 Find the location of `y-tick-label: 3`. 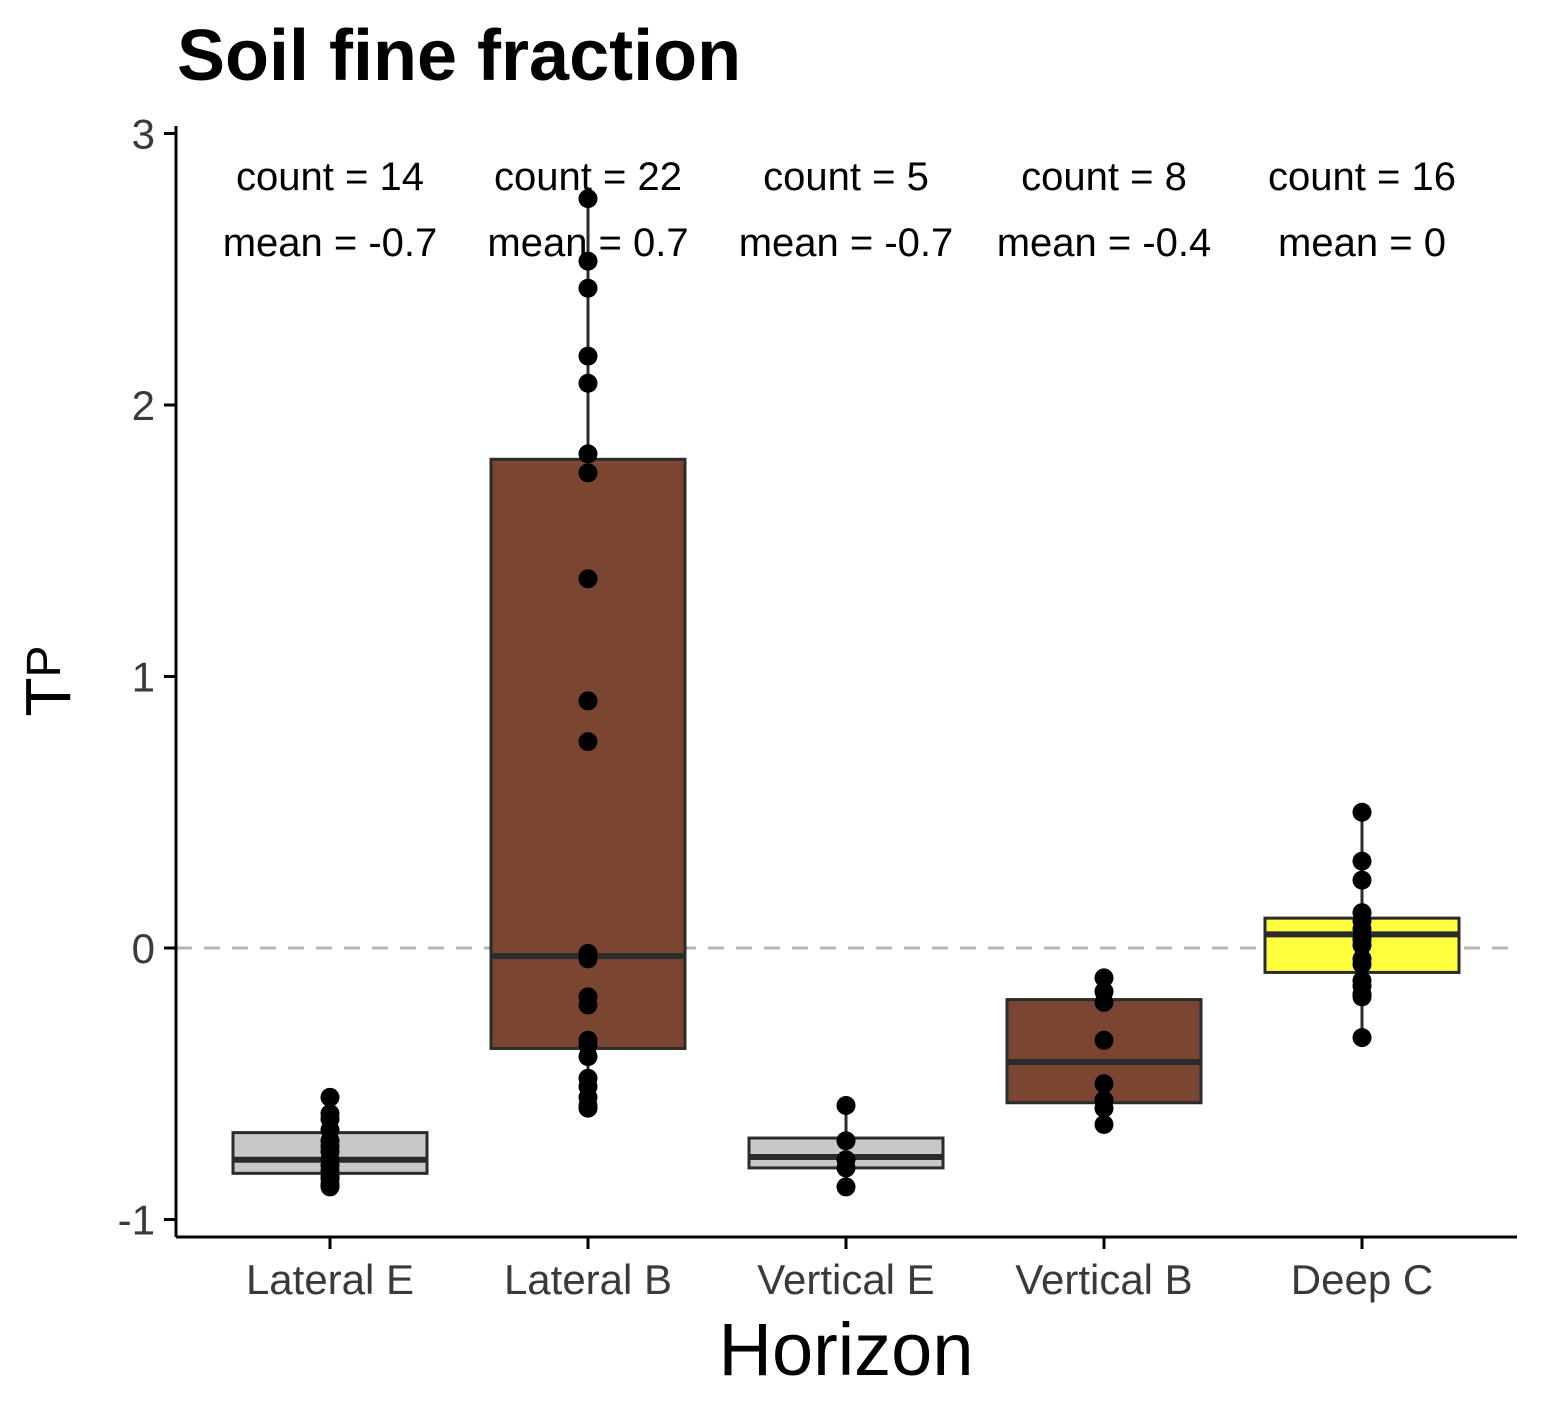

y-tick-label: 3 is located at coordinates (143, 134).